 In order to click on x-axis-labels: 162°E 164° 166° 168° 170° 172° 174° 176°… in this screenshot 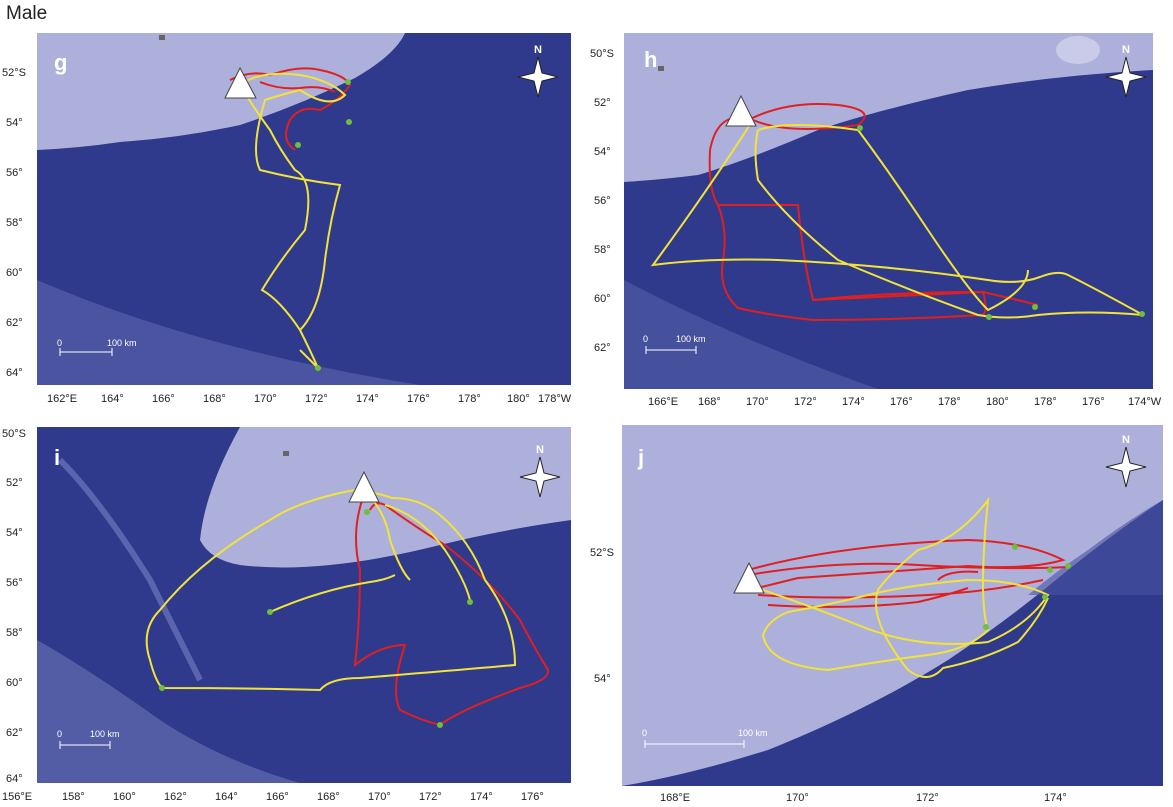, I will do `click(309, 399)`.